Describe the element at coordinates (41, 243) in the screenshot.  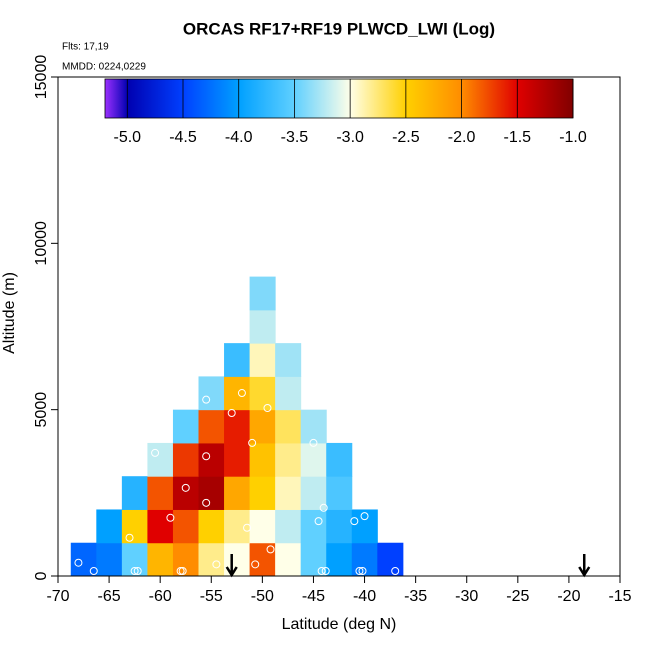
I see `y-tick-label: 10000` at that location.